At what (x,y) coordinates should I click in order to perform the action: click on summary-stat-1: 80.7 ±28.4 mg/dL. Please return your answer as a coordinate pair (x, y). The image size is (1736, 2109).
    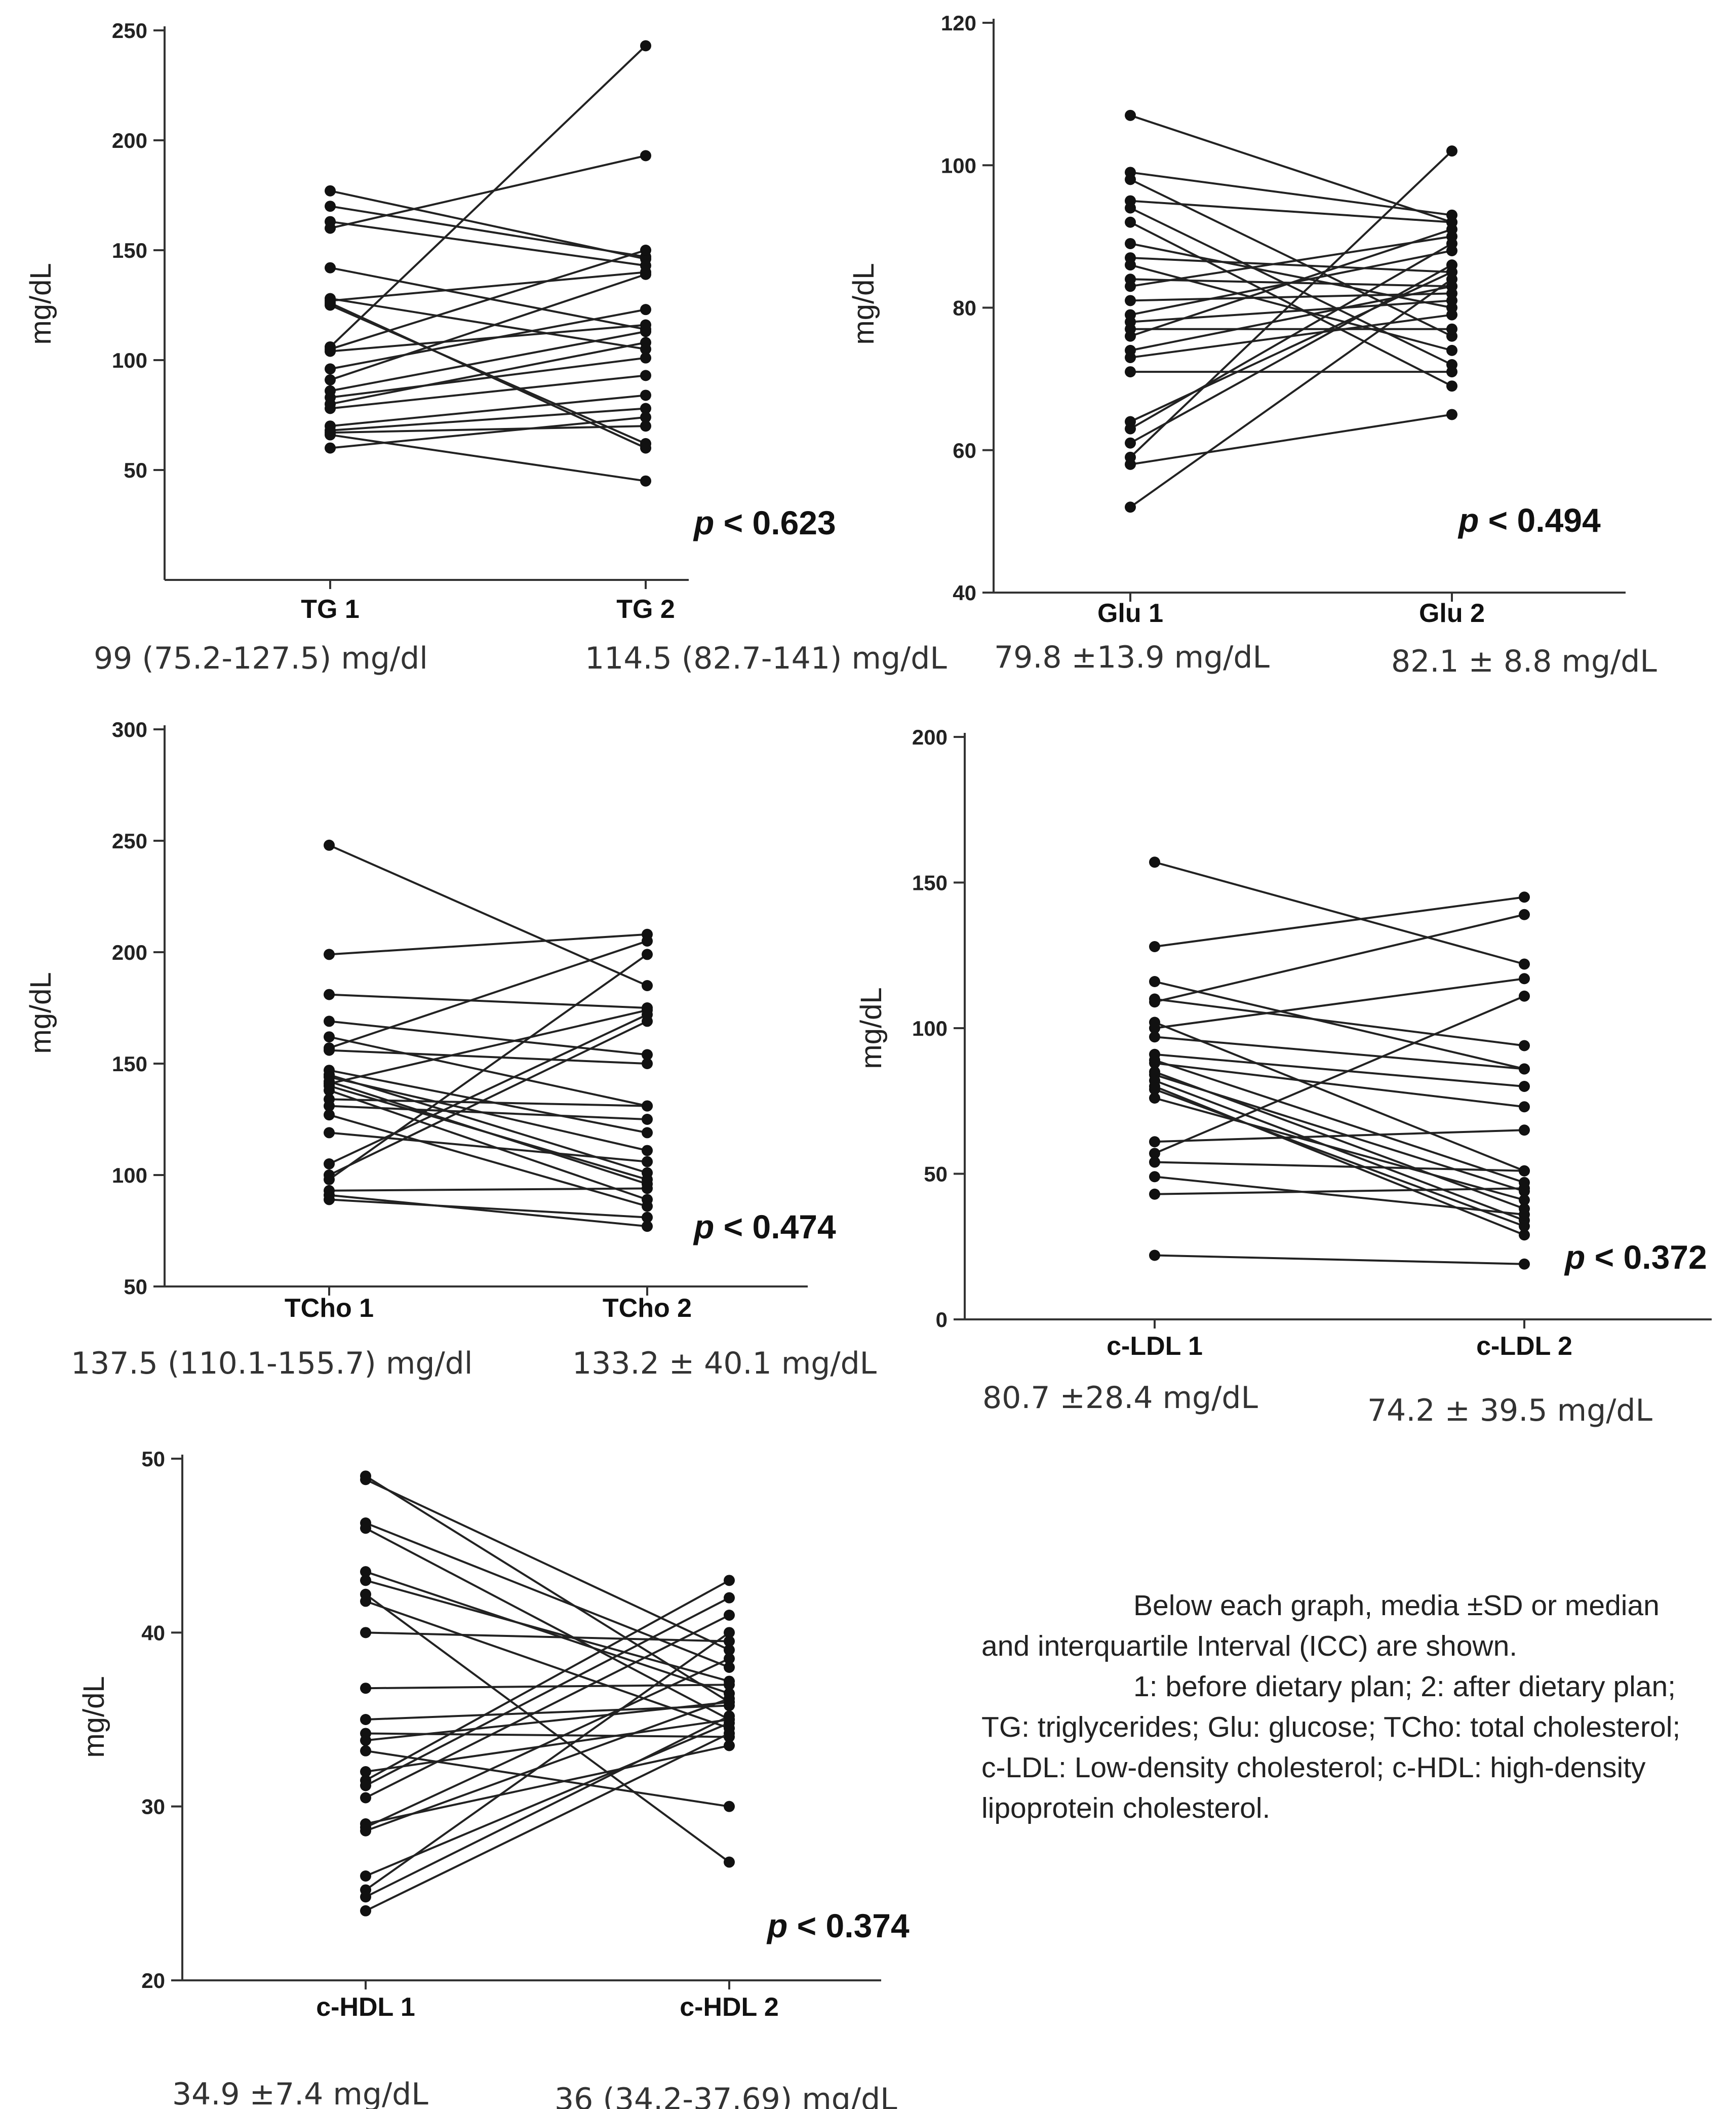
    Looking at the image, I should click on (1120, 1398).